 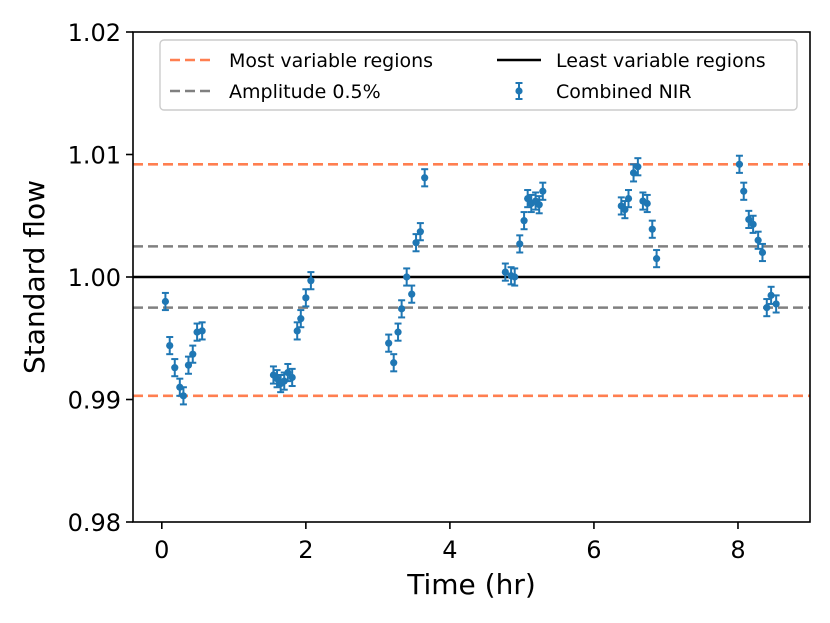 I want to click on legend-label: Most variable regions, so click(x=331, y=61).